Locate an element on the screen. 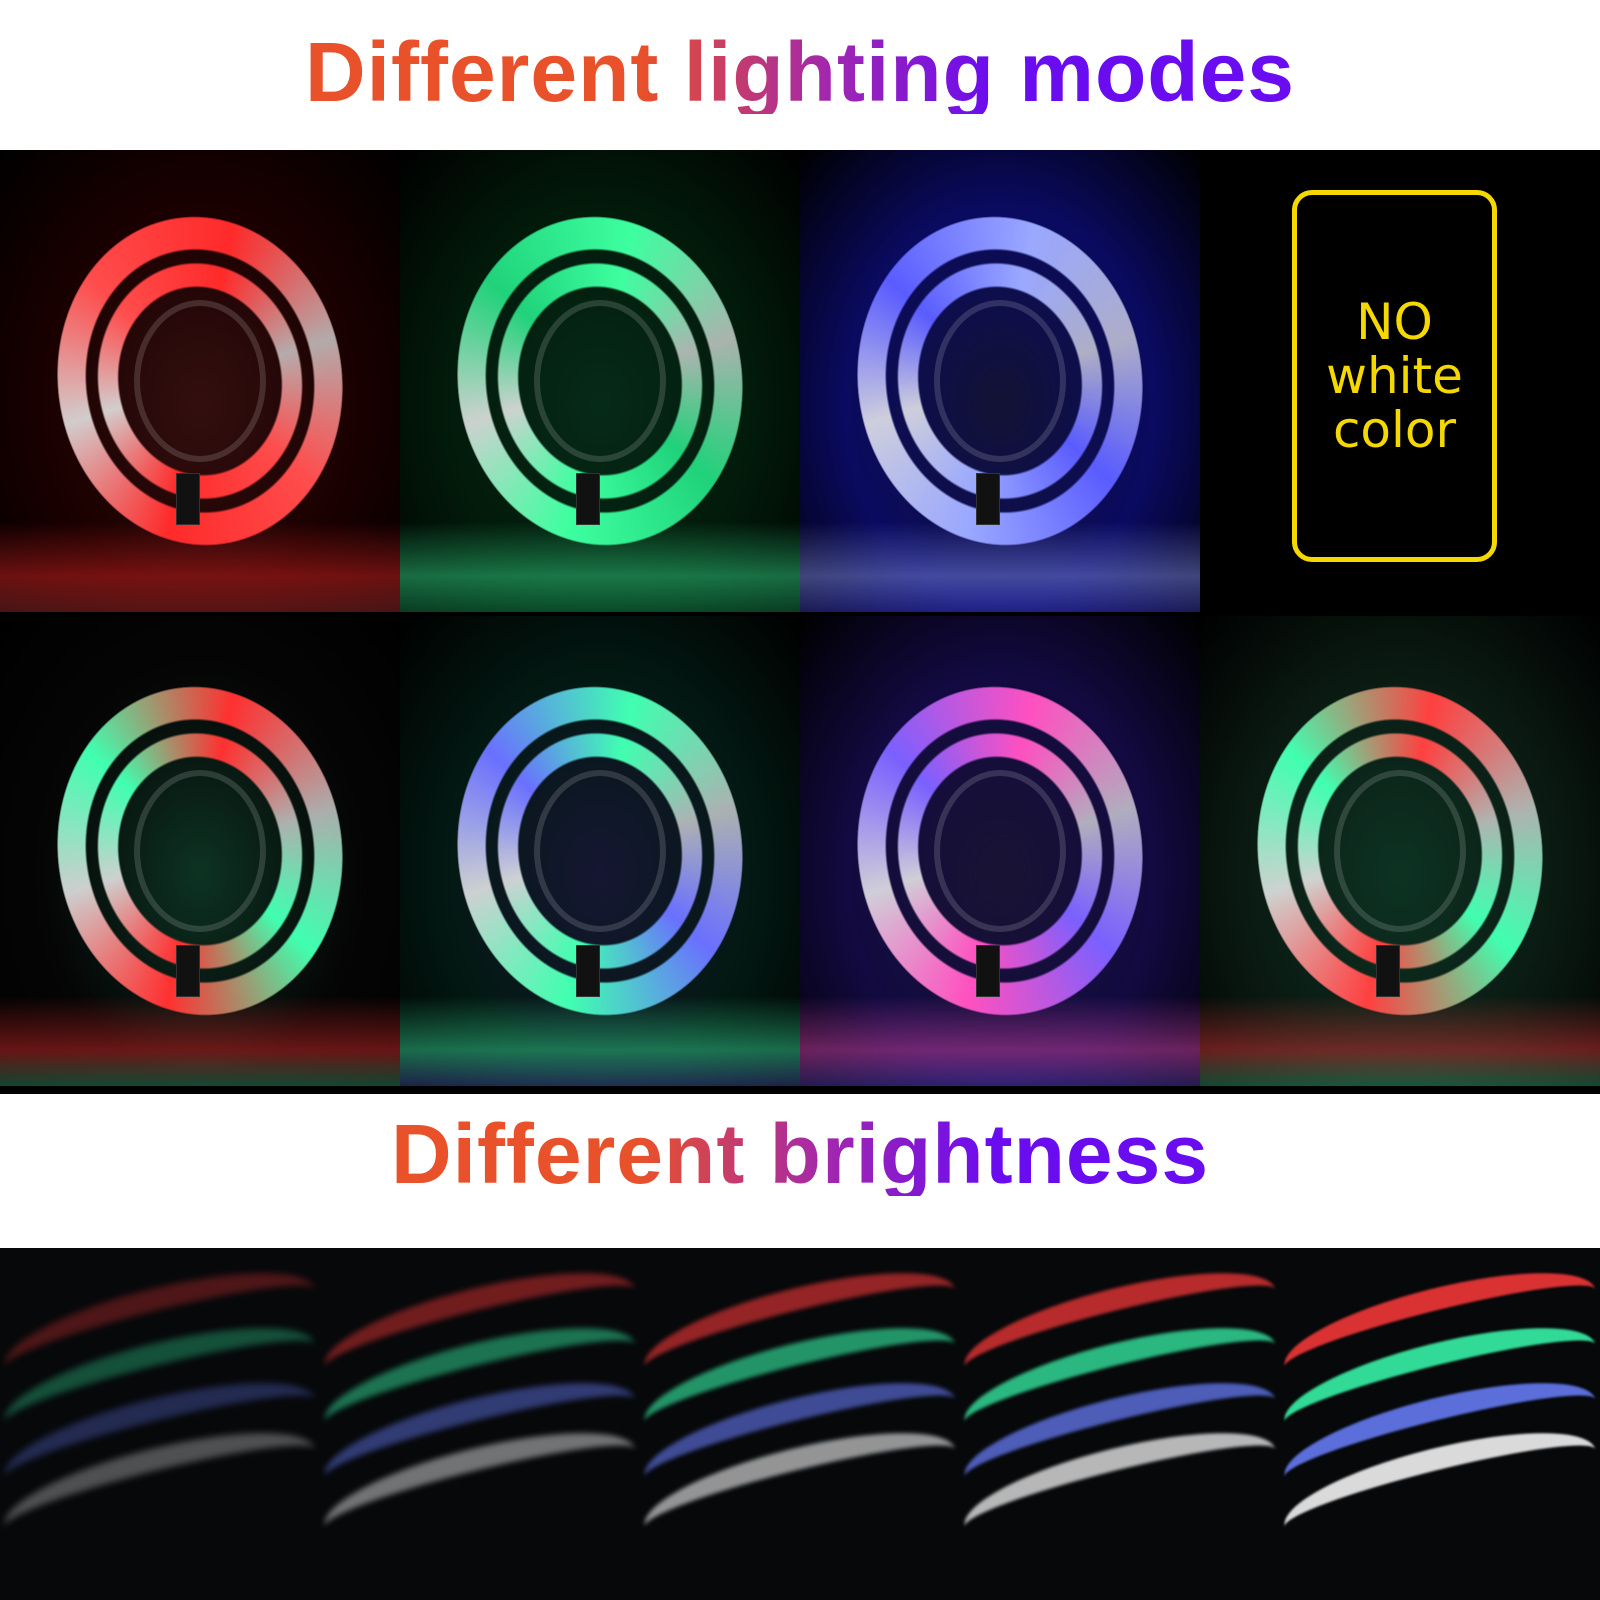 The image size is (1600, 1600). led-reel-panel-multi is located at coordinates (1400, 851).